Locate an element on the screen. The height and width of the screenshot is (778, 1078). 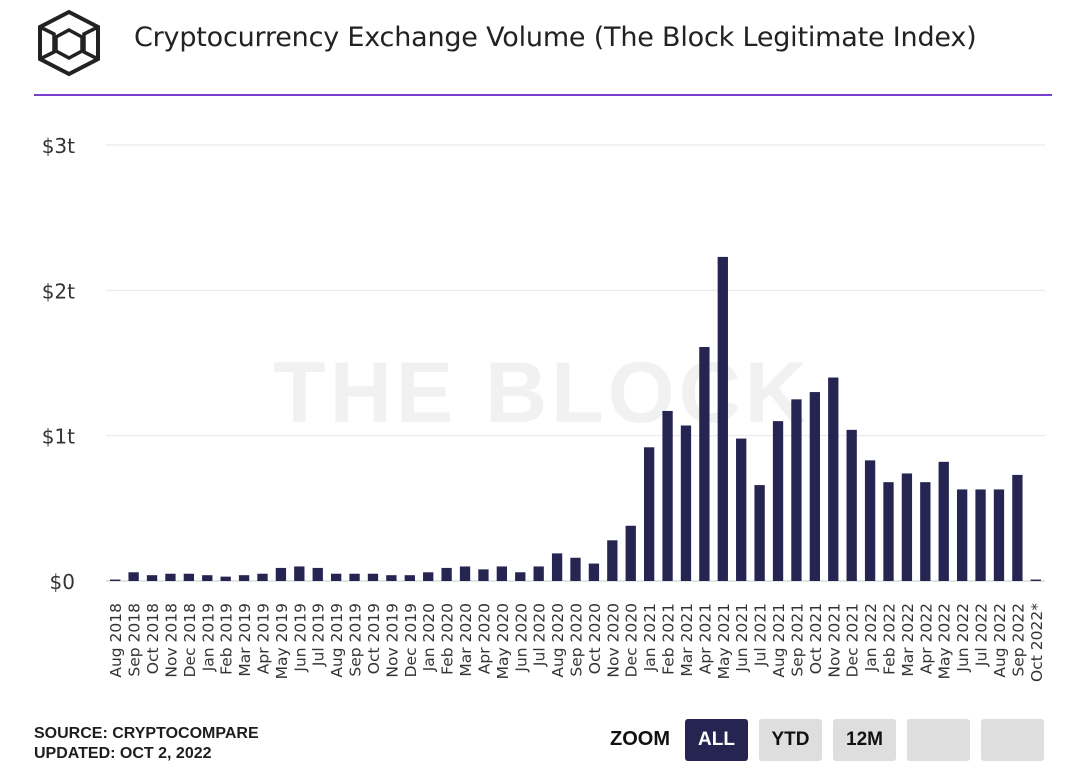
x-tick-label: Jul 2020 is located at coordinates (540, 635).